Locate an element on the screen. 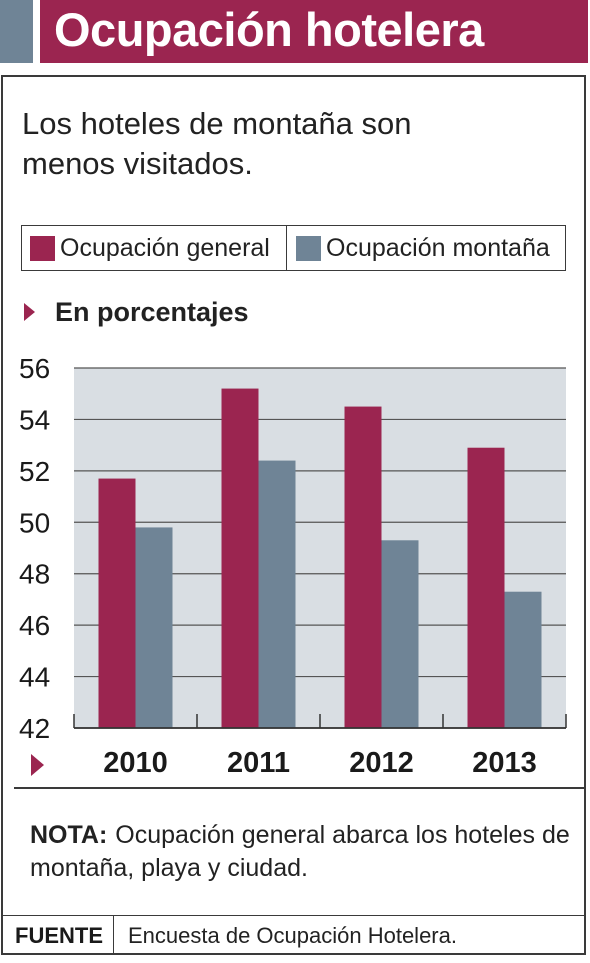  page-title: Ocupación hotelera is located at coordinates (269, 29).